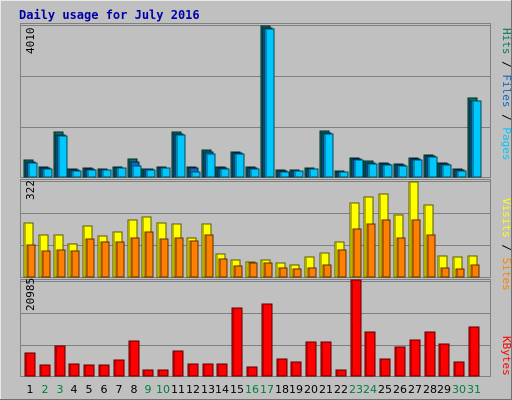 This screenshot has height=400, width=512. I want to click on kbytes-panel-legend: KBytes, so click(506, 356).